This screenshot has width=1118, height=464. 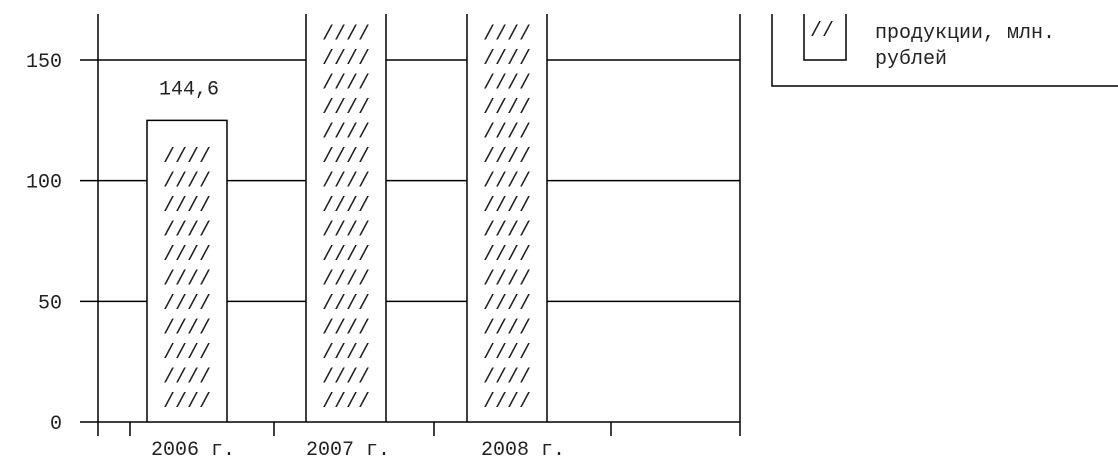 I want to click on bar-1-hatch-7: ////, so click(x=346, y=231).